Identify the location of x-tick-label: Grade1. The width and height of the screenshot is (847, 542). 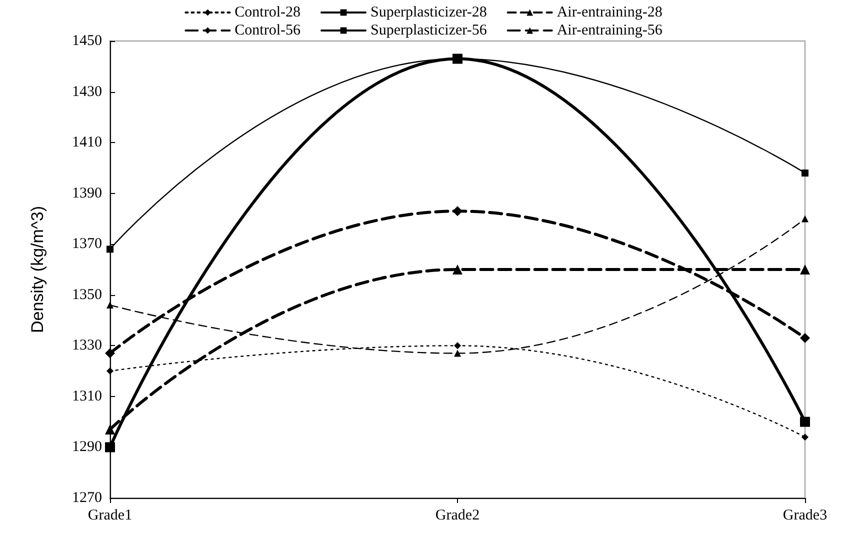
(110, 516).